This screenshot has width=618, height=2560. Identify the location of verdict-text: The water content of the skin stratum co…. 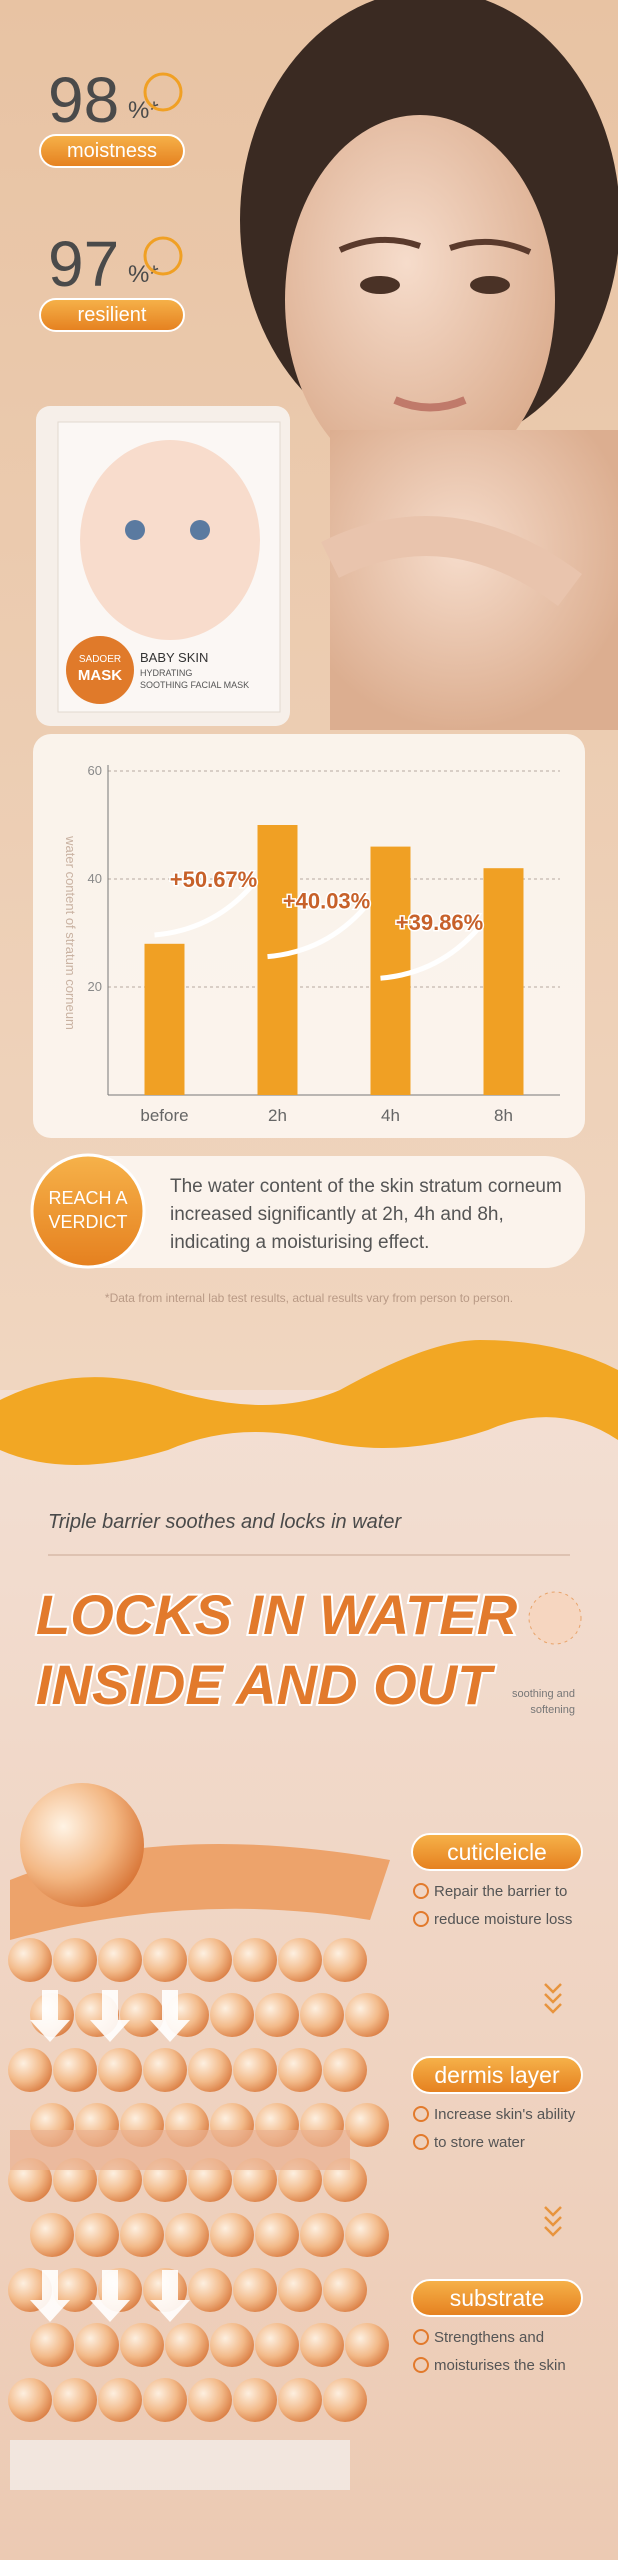
(366, 1186).